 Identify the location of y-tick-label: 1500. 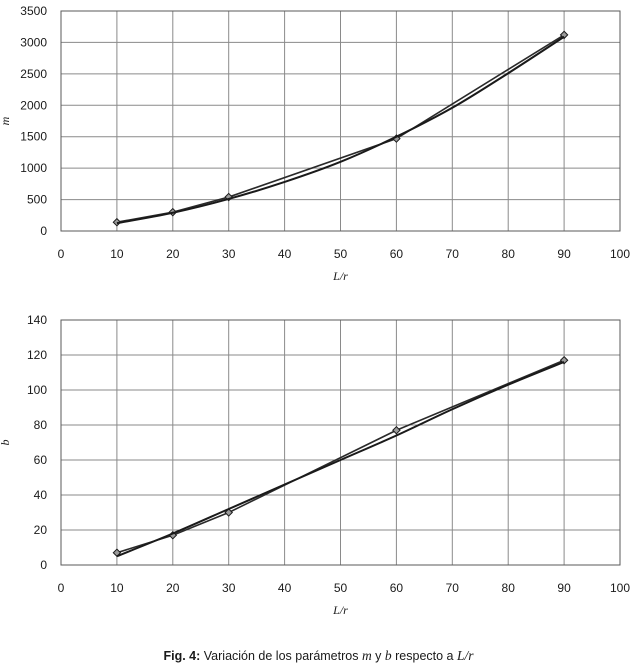
(33, 137).